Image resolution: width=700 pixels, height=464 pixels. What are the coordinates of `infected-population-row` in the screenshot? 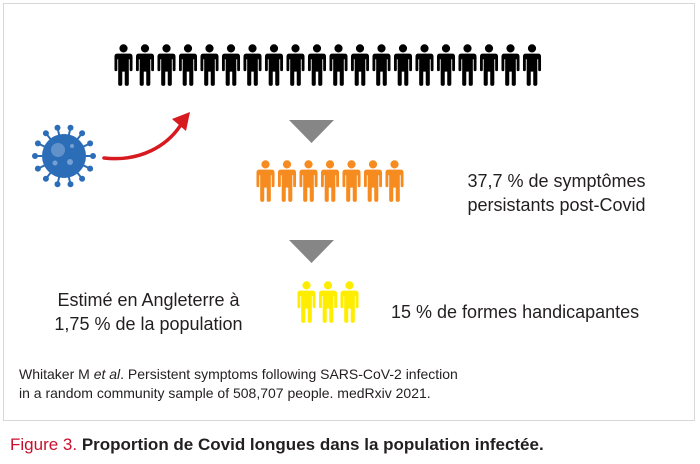 It's located at (328, 65).